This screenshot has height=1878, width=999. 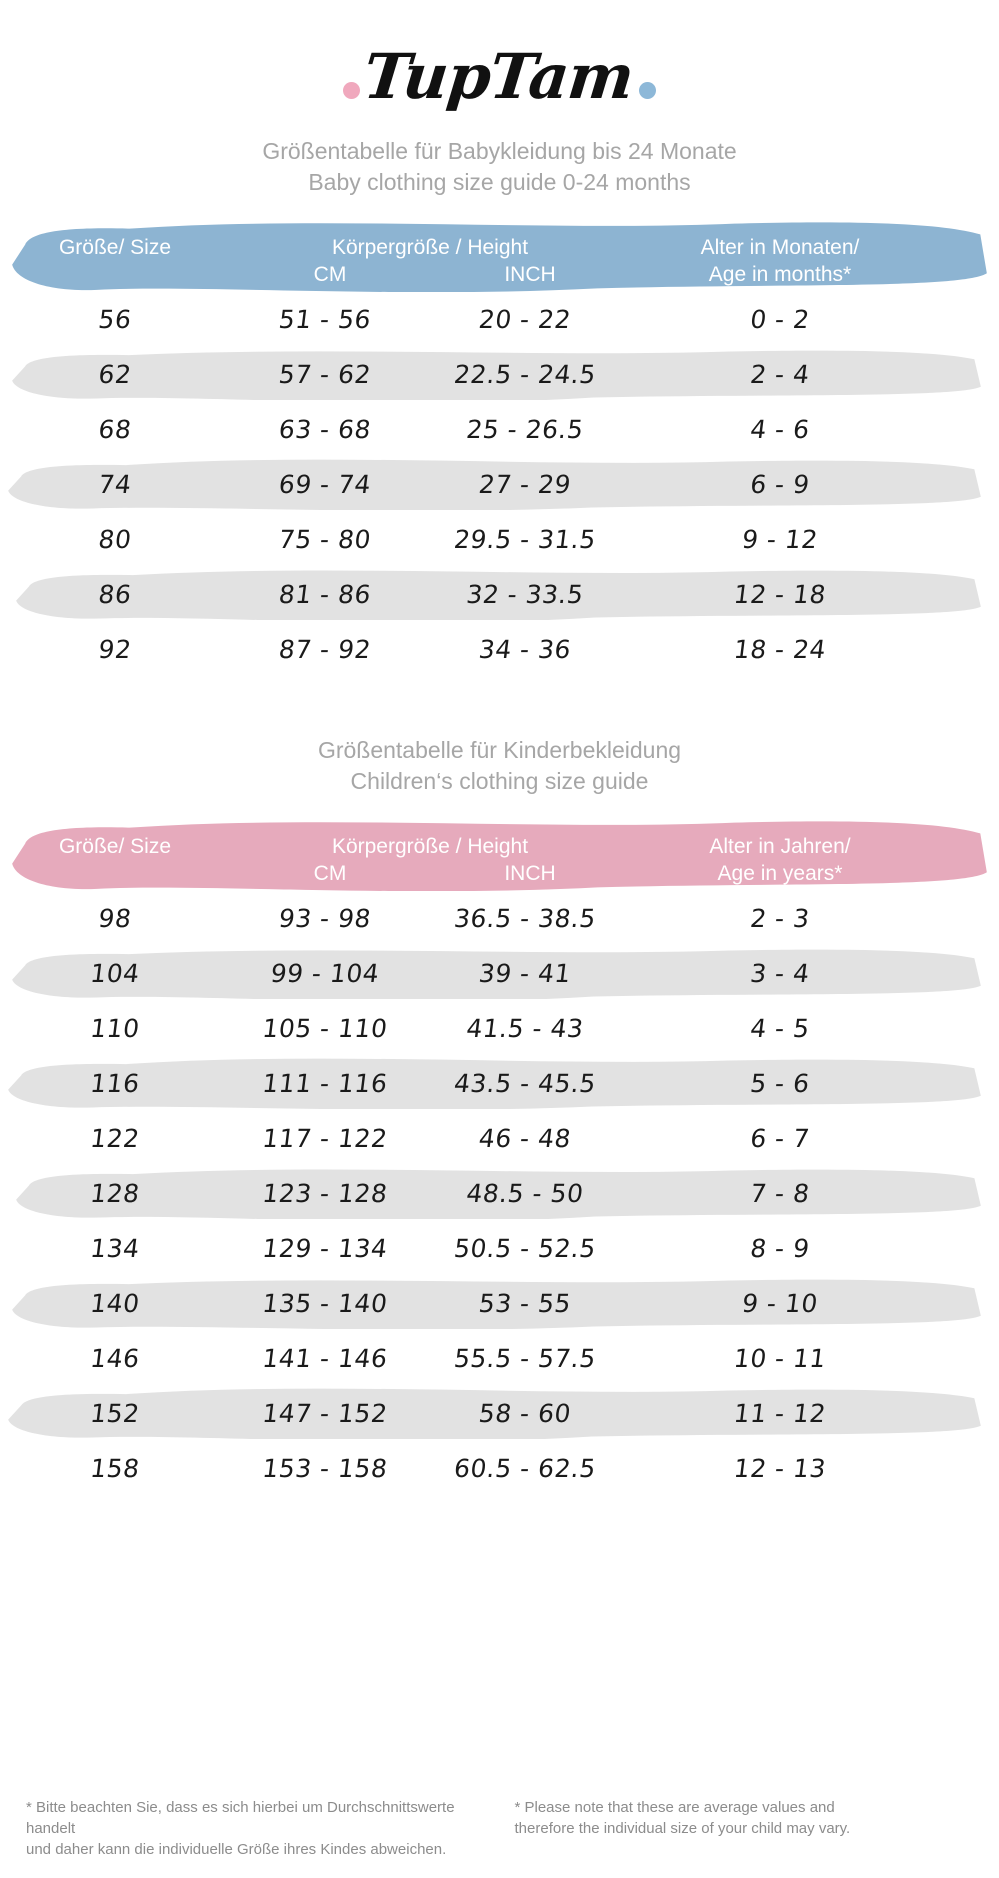 What do you see at coordinates (525, 539) in the screenshot?
I see `cell-inch: 29.5 - 31.5` at bounding box center [525, 539].